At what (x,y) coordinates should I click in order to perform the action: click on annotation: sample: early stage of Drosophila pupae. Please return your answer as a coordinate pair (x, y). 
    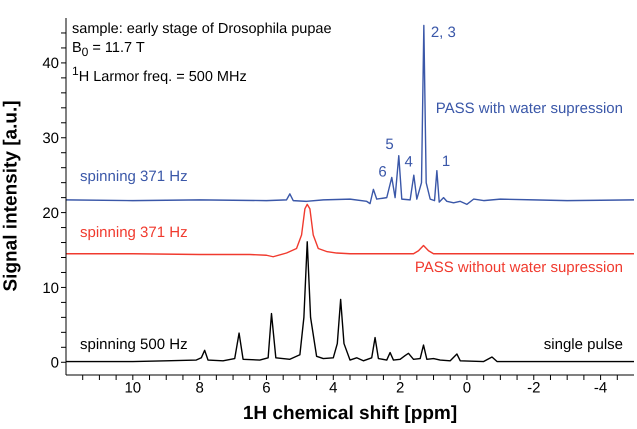
    Looking at the image, I should click on (202, 29).